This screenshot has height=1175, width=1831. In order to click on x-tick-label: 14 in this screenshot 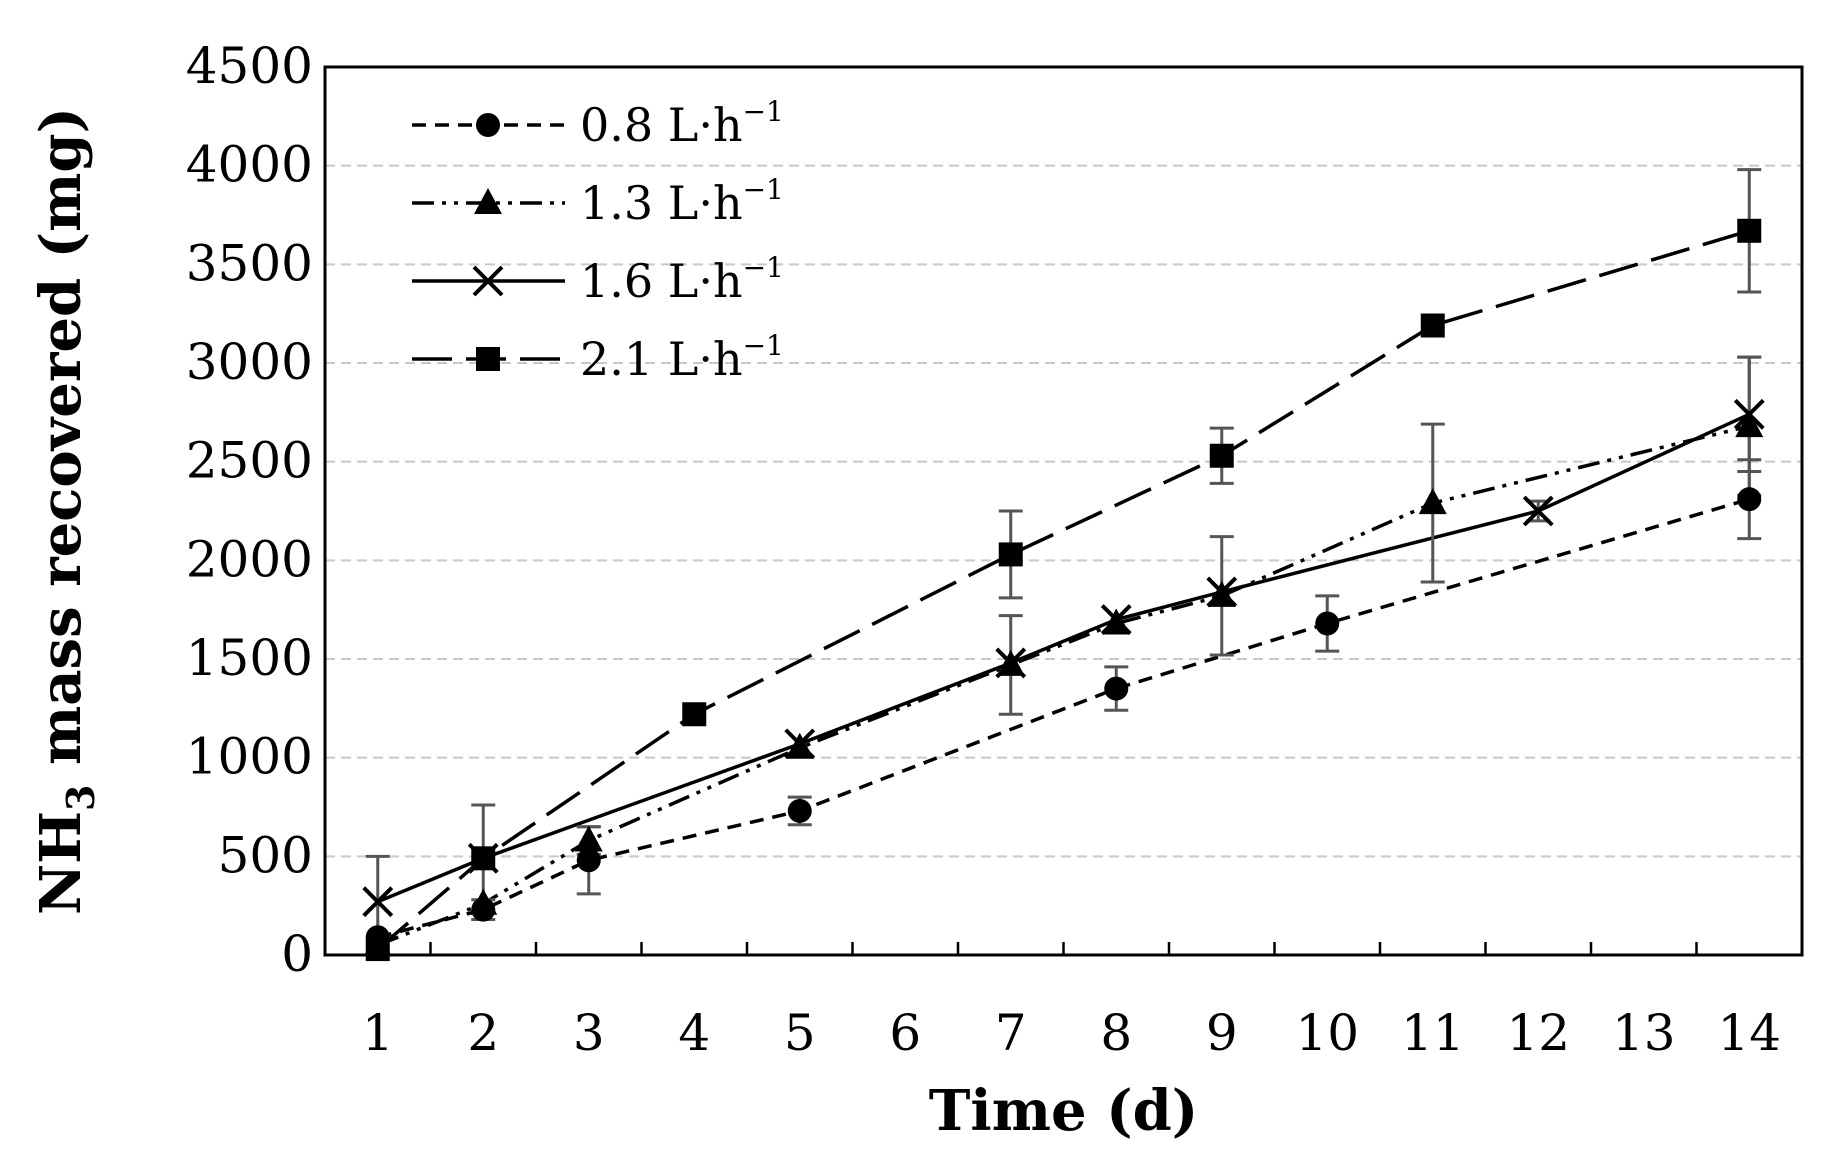, I will do `click(1749, 1033)`.